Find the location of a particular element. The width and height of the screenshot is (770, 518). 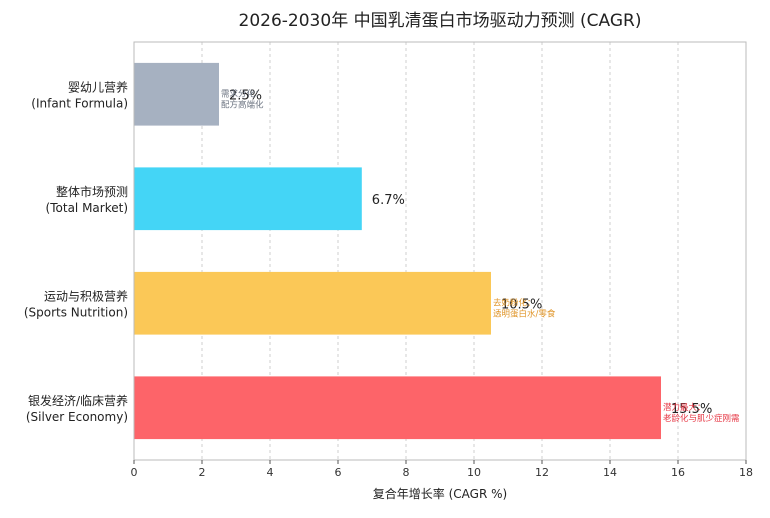

chart-title: 2026-2030年 中国乳清蛋白市场驱动力预测 (CAGR) is located at coordinates (440, 21).